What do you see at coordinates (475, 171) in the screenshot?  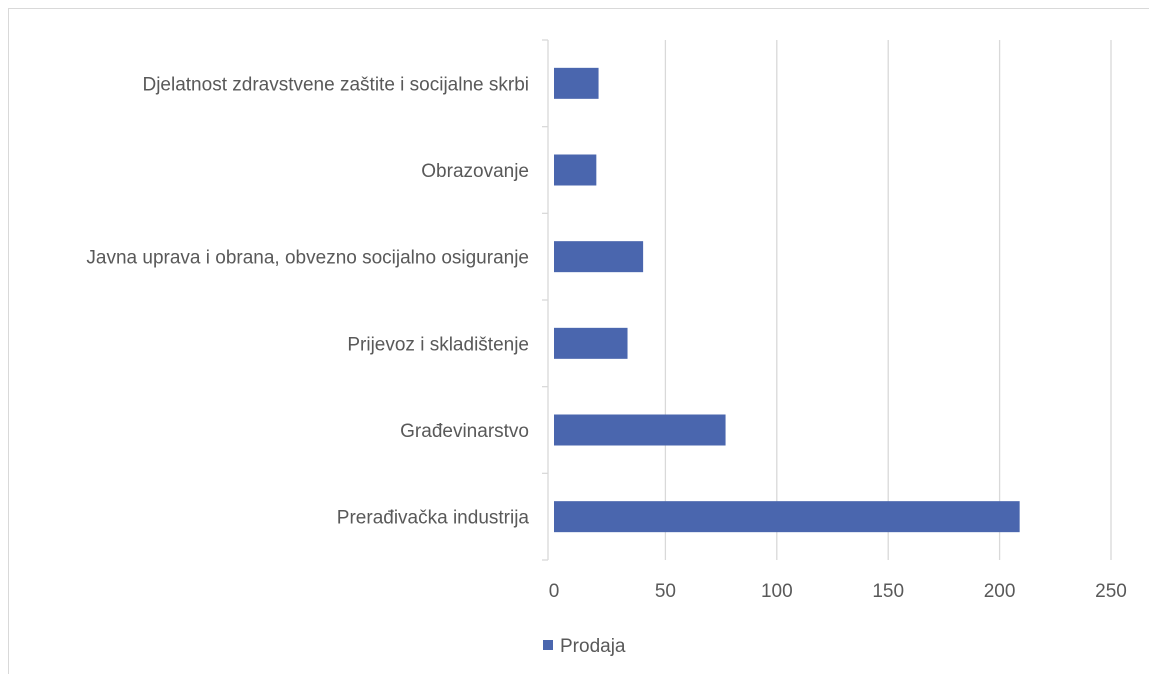 I see `category-label-2: Obrazovanje` at bounding box center [475, 171].